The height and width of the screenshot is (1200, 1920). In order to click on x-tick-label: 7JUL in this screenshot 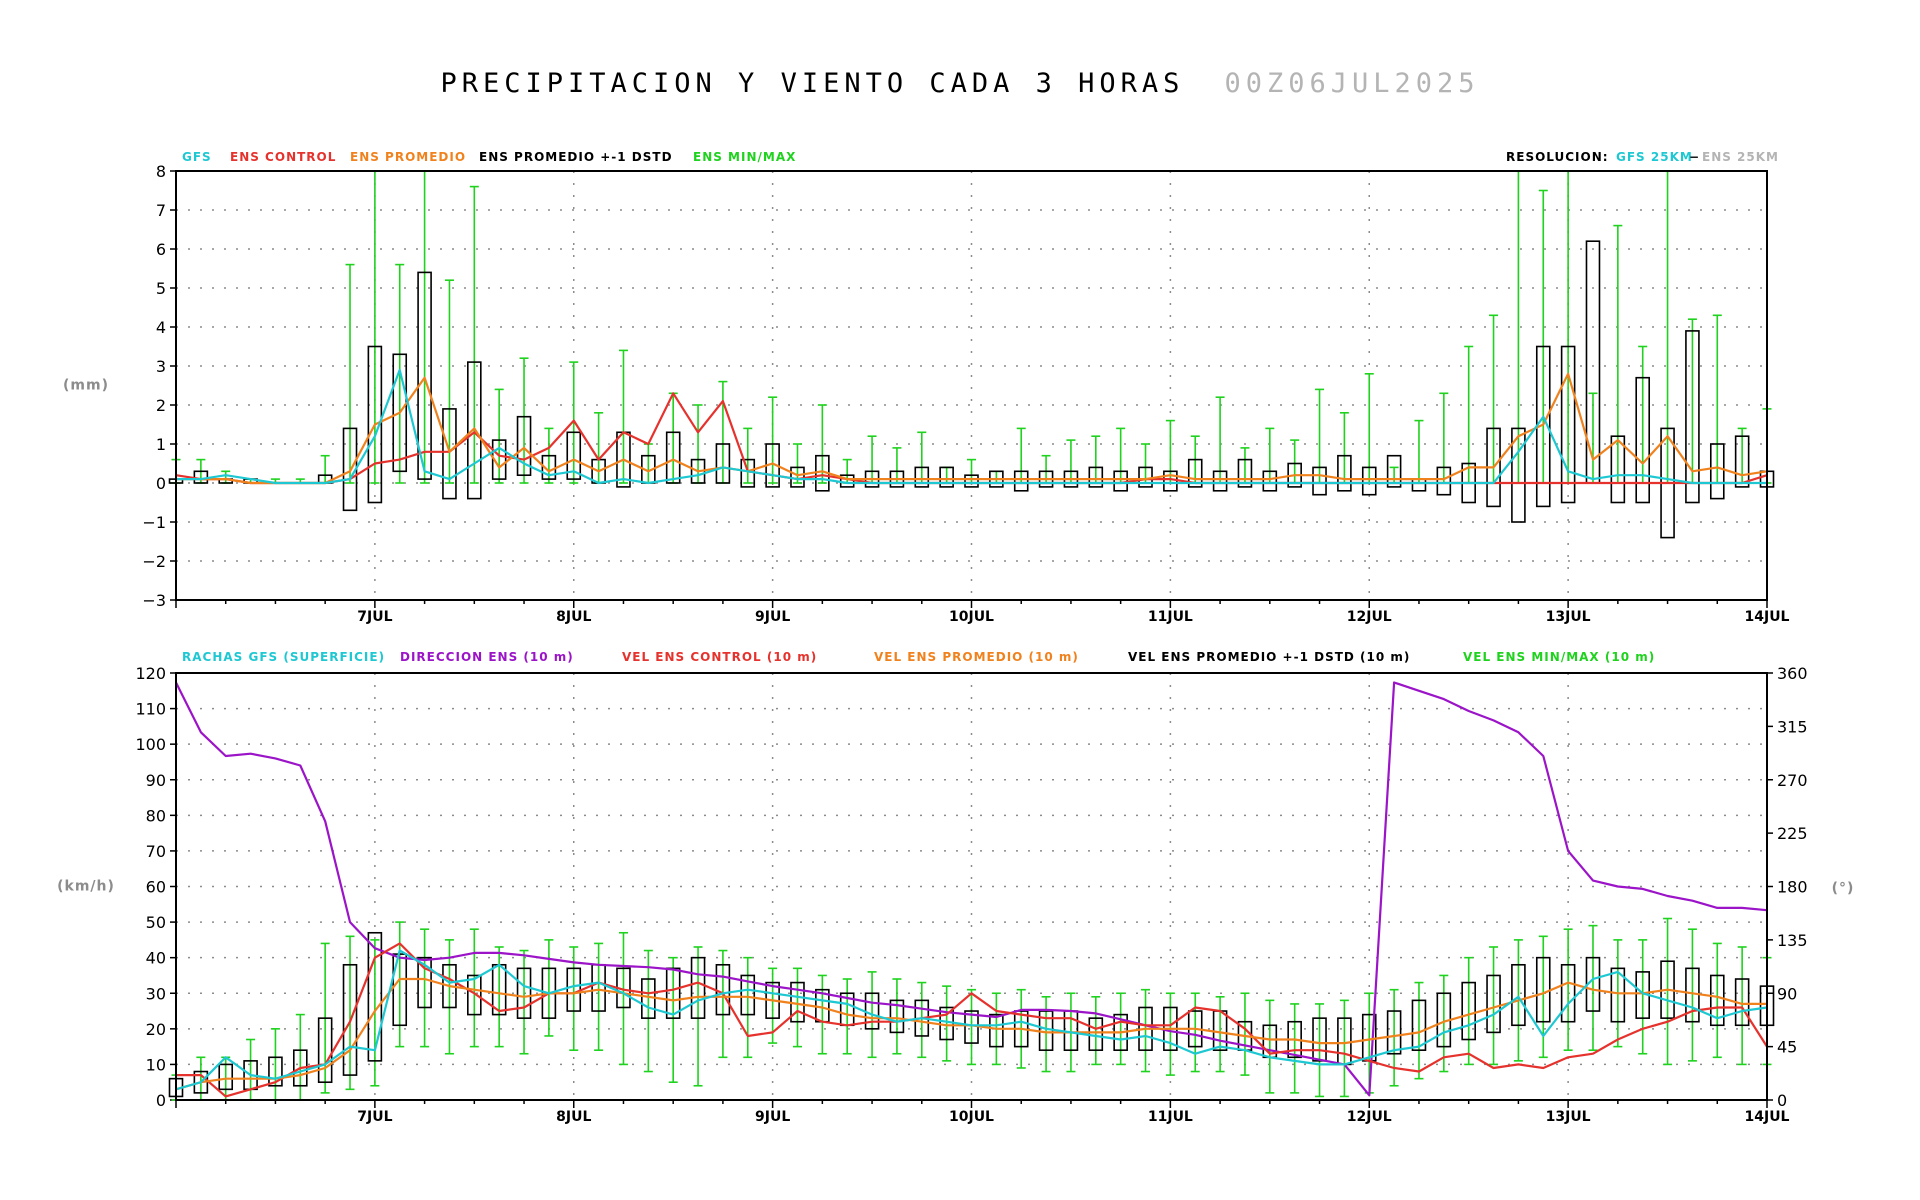, I will do `click(374, 617)`.